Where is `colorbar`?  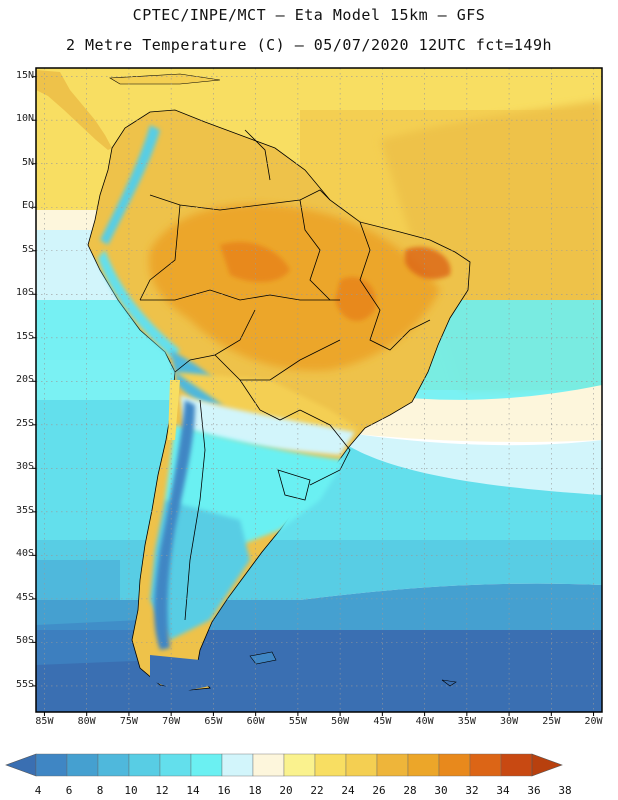 colorbar is located at coordinates (284, 765).